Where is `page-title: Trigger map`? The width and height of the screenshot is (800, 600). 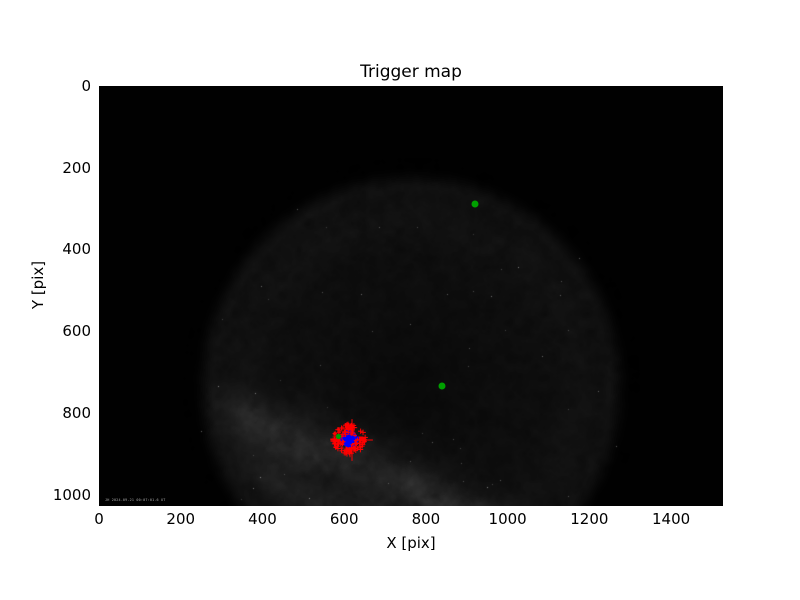
page-title: Trigger map is located at coordinates (411, 72).